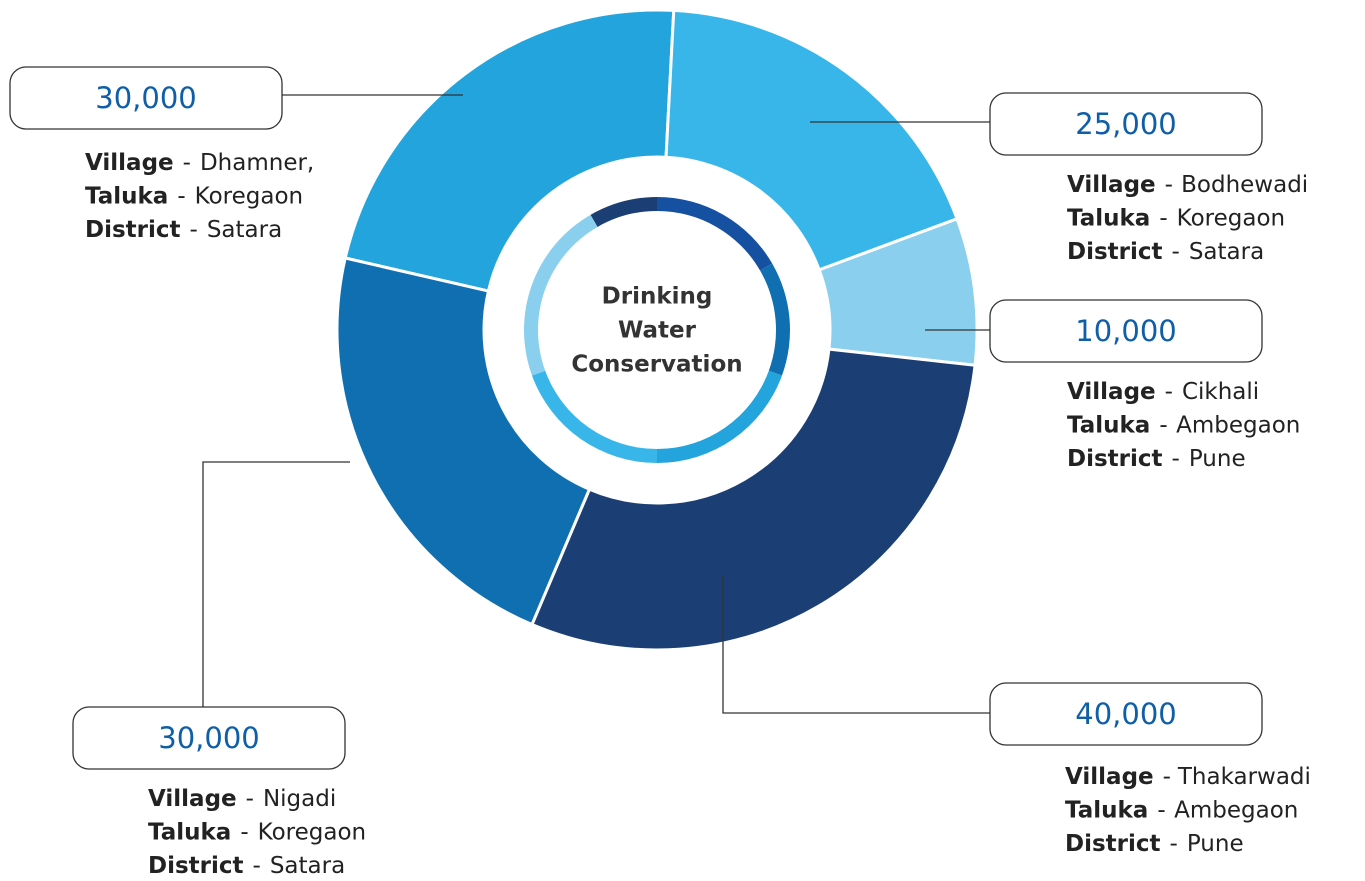  What do you see at coordinates (257, 163) in the screenshot?
I see `detail-value: Dhamner,` at bounding box center [257, 163].